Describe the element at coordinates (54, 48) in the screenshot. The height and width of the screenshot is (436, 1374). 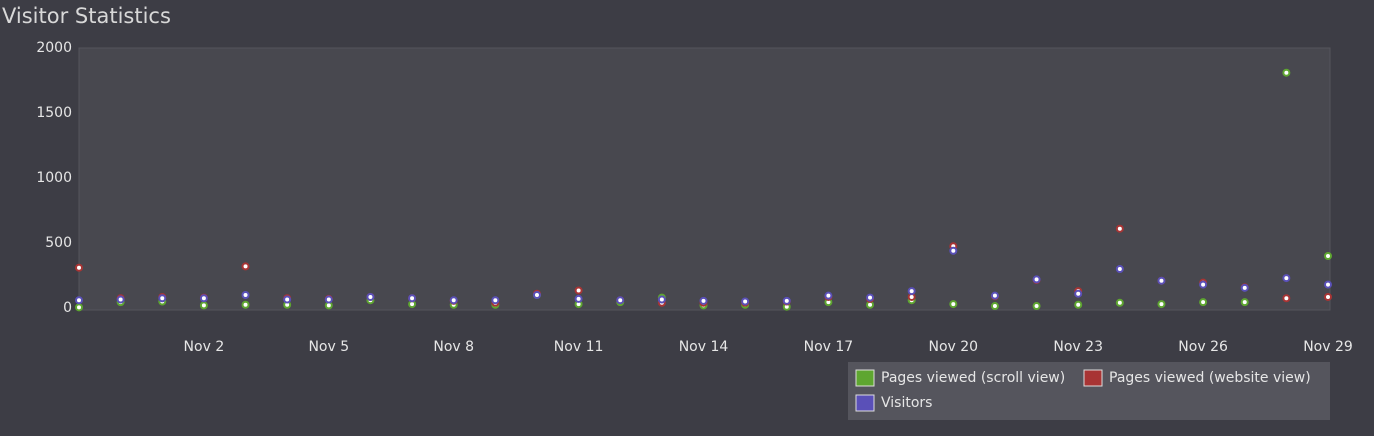
I see `y-tick-label: 2000` at that location.